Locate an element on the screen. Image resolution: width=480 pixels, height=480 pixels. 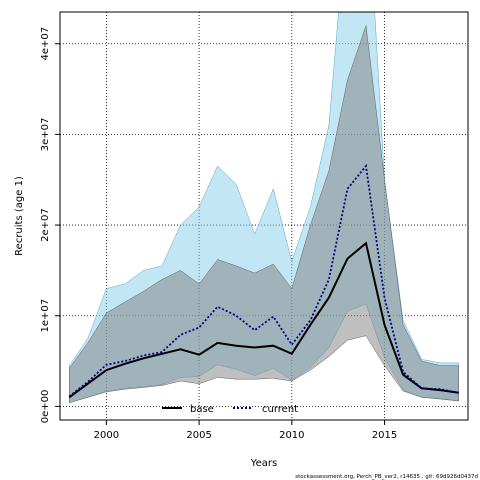
y-tick-label: 0e+00 is located at coordinates (45, 407).